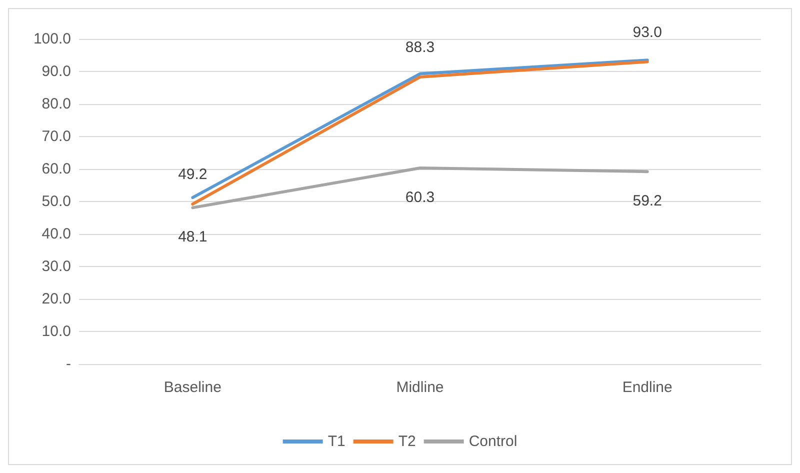  I want to click on legend-label: T1, so click(337, 441).